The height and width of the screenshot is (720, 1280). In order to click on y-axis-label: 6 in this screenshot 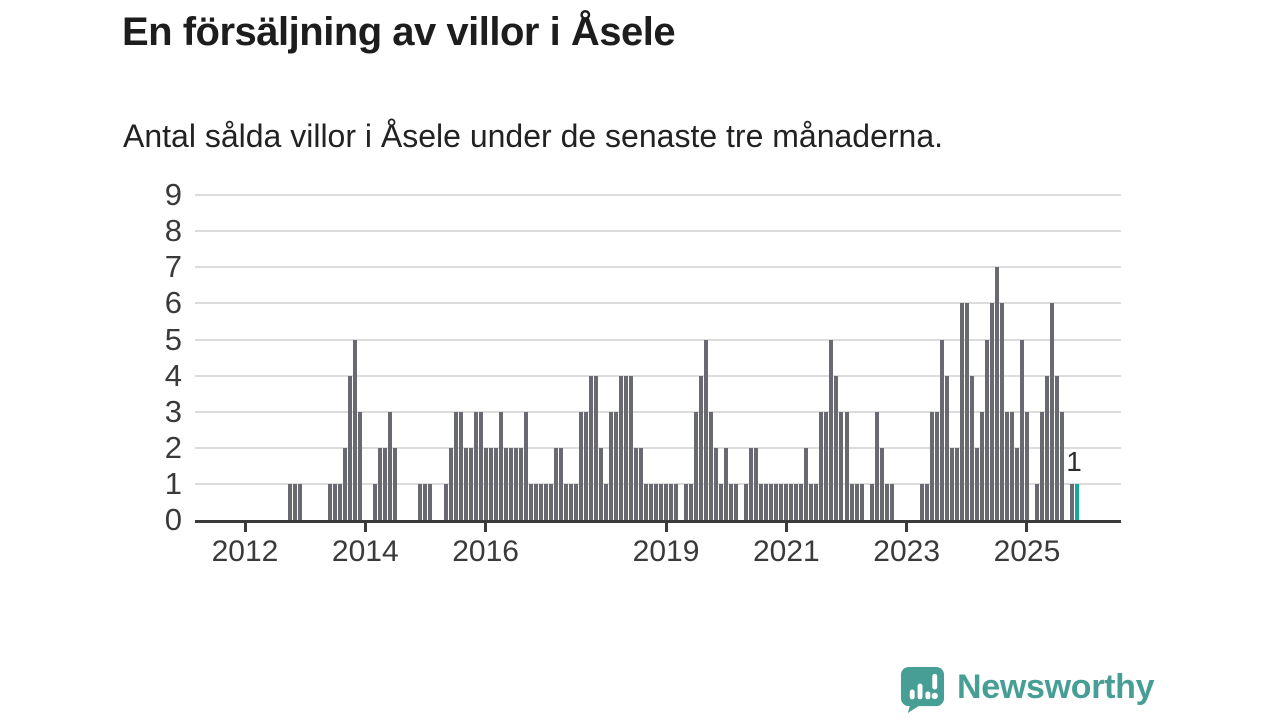, I will do `click(173, 303)`.